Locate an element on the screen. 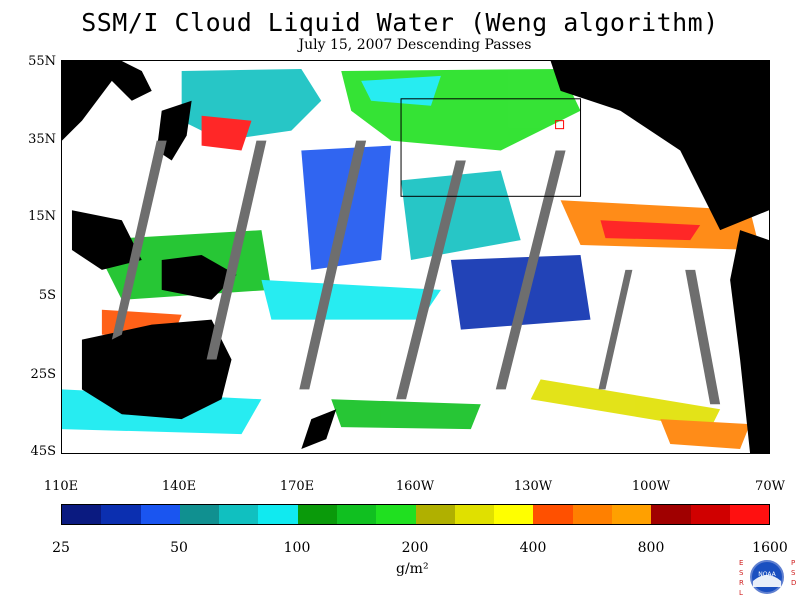  svg-text: P is located at coordinates (793, 563).